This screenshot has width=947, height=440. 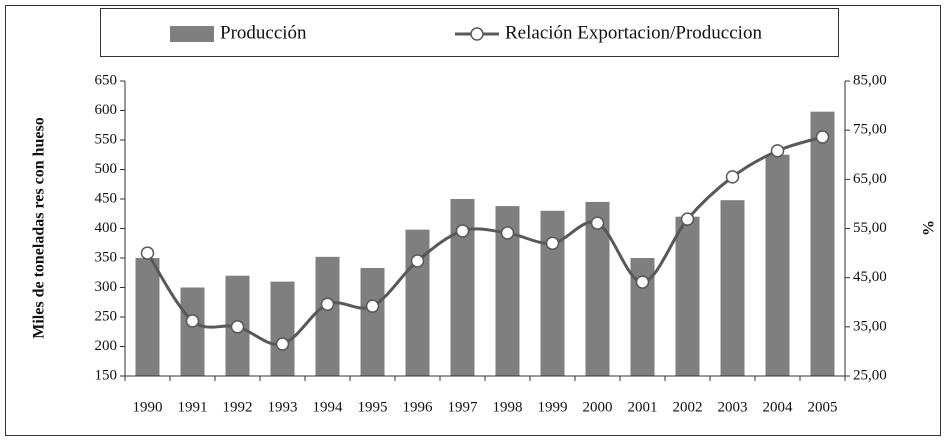 What do you see at coordinates (106, 80) in the screenshot?
I see `y-tick-label: 650` at bounding box center [106, 80].